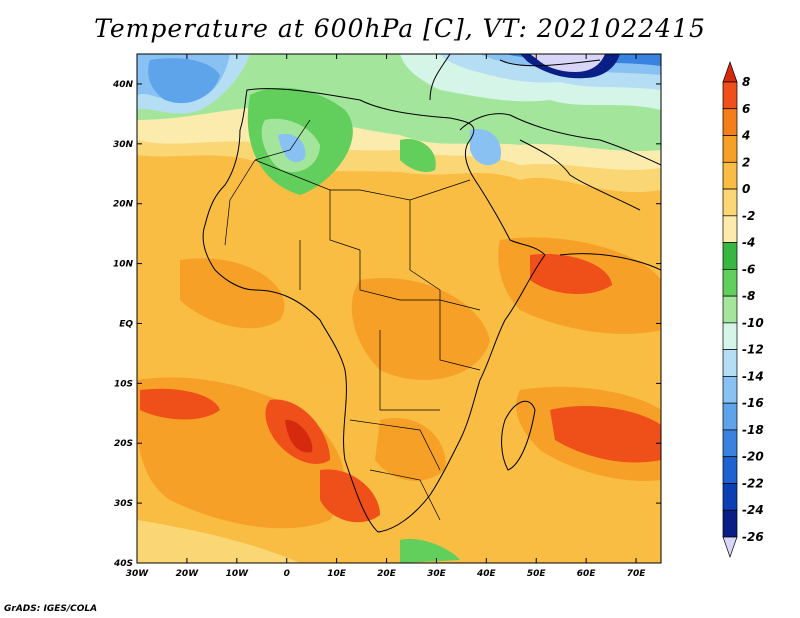 The height and width of the screenshot is (618, 800). Describe the element at coordinates (753, 323) in the screenshot. I see `colorbar-label: -10` at that location.